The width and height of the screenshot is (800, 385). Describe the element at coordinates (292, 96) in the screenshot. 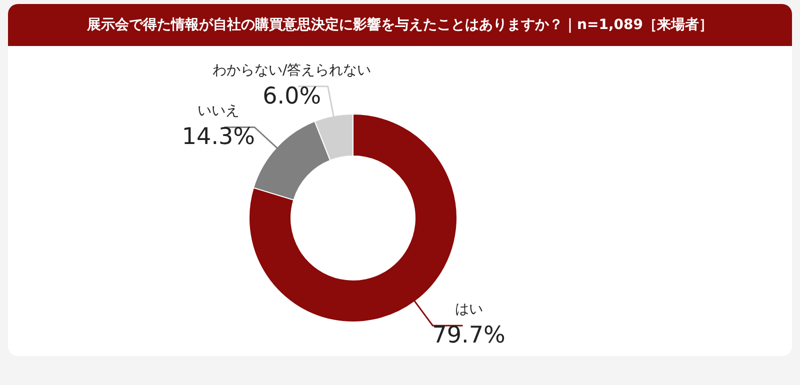

I see `data-label: 6.0%` at that location.